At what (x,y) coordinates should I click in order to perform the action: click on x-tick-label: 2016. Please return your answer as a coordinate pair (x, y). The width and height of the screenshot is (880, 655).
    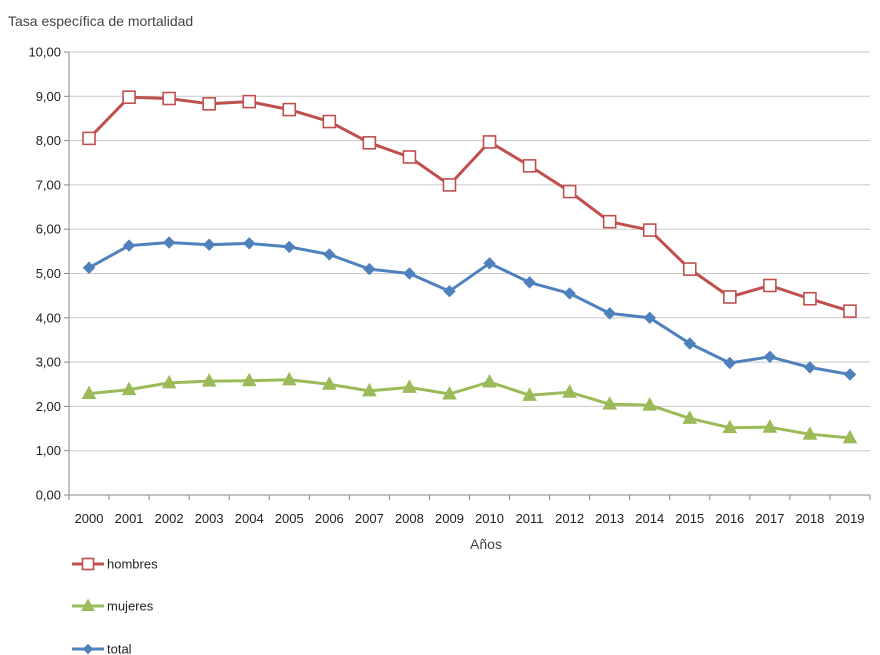
    Looking at the image, I should click on (729, 518).